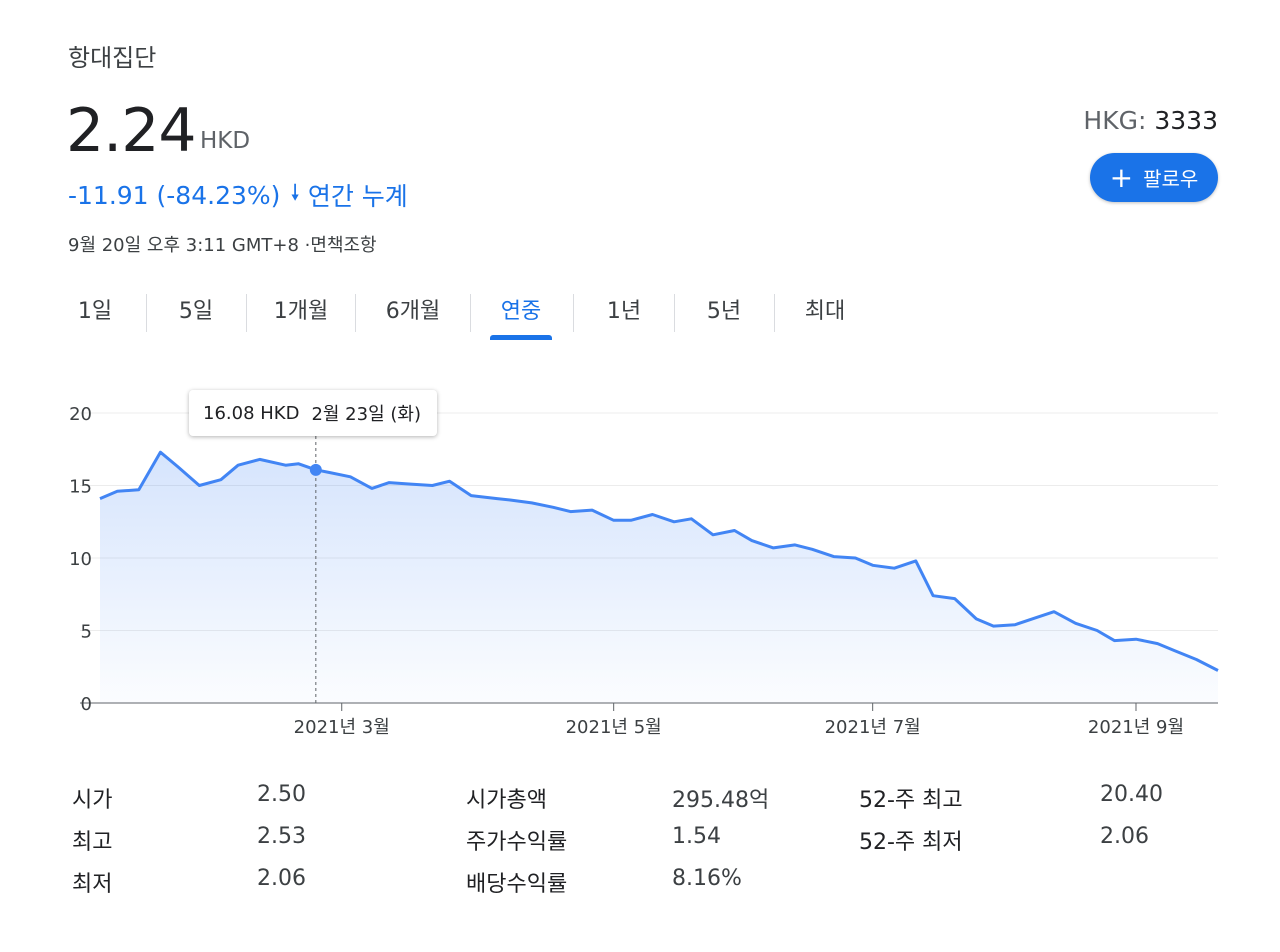  Describe the element at coordinates (92, 884) in the screenshot. I see `stat-low-label: 최저` at that location.